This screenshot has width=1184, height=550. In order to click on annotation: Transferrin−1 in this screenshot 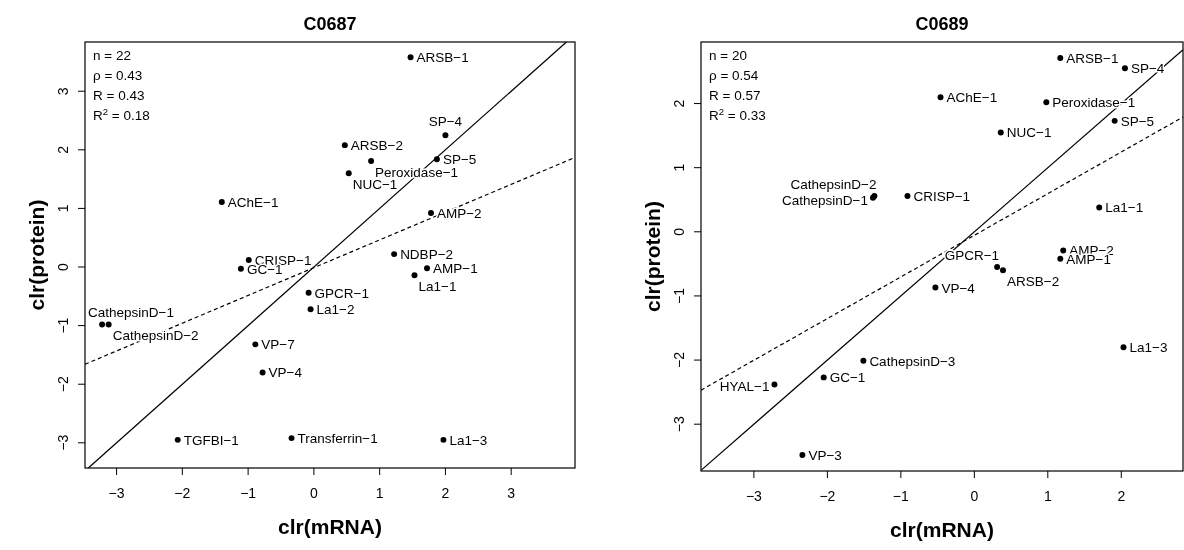, I will do `click(337, 439)`.